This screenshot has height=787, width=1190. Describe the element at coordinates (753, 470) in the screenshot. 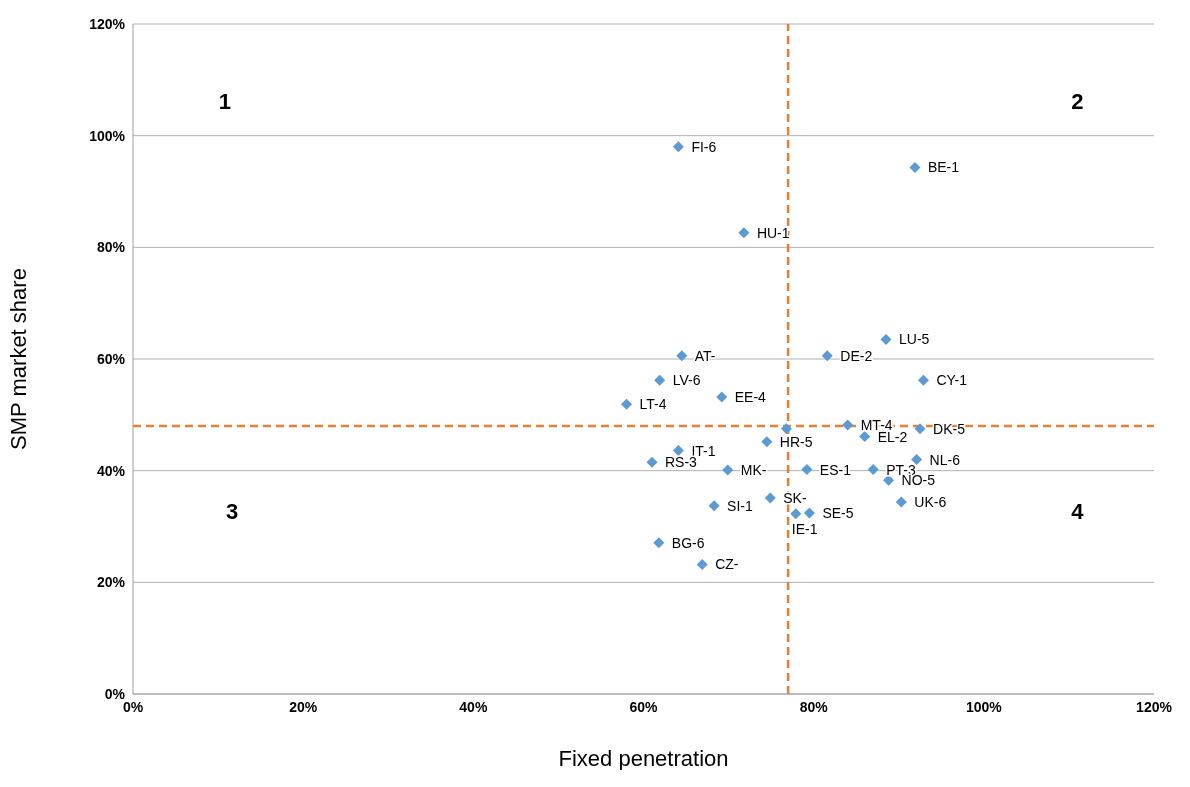

I see `data-label: MK-` at that location.